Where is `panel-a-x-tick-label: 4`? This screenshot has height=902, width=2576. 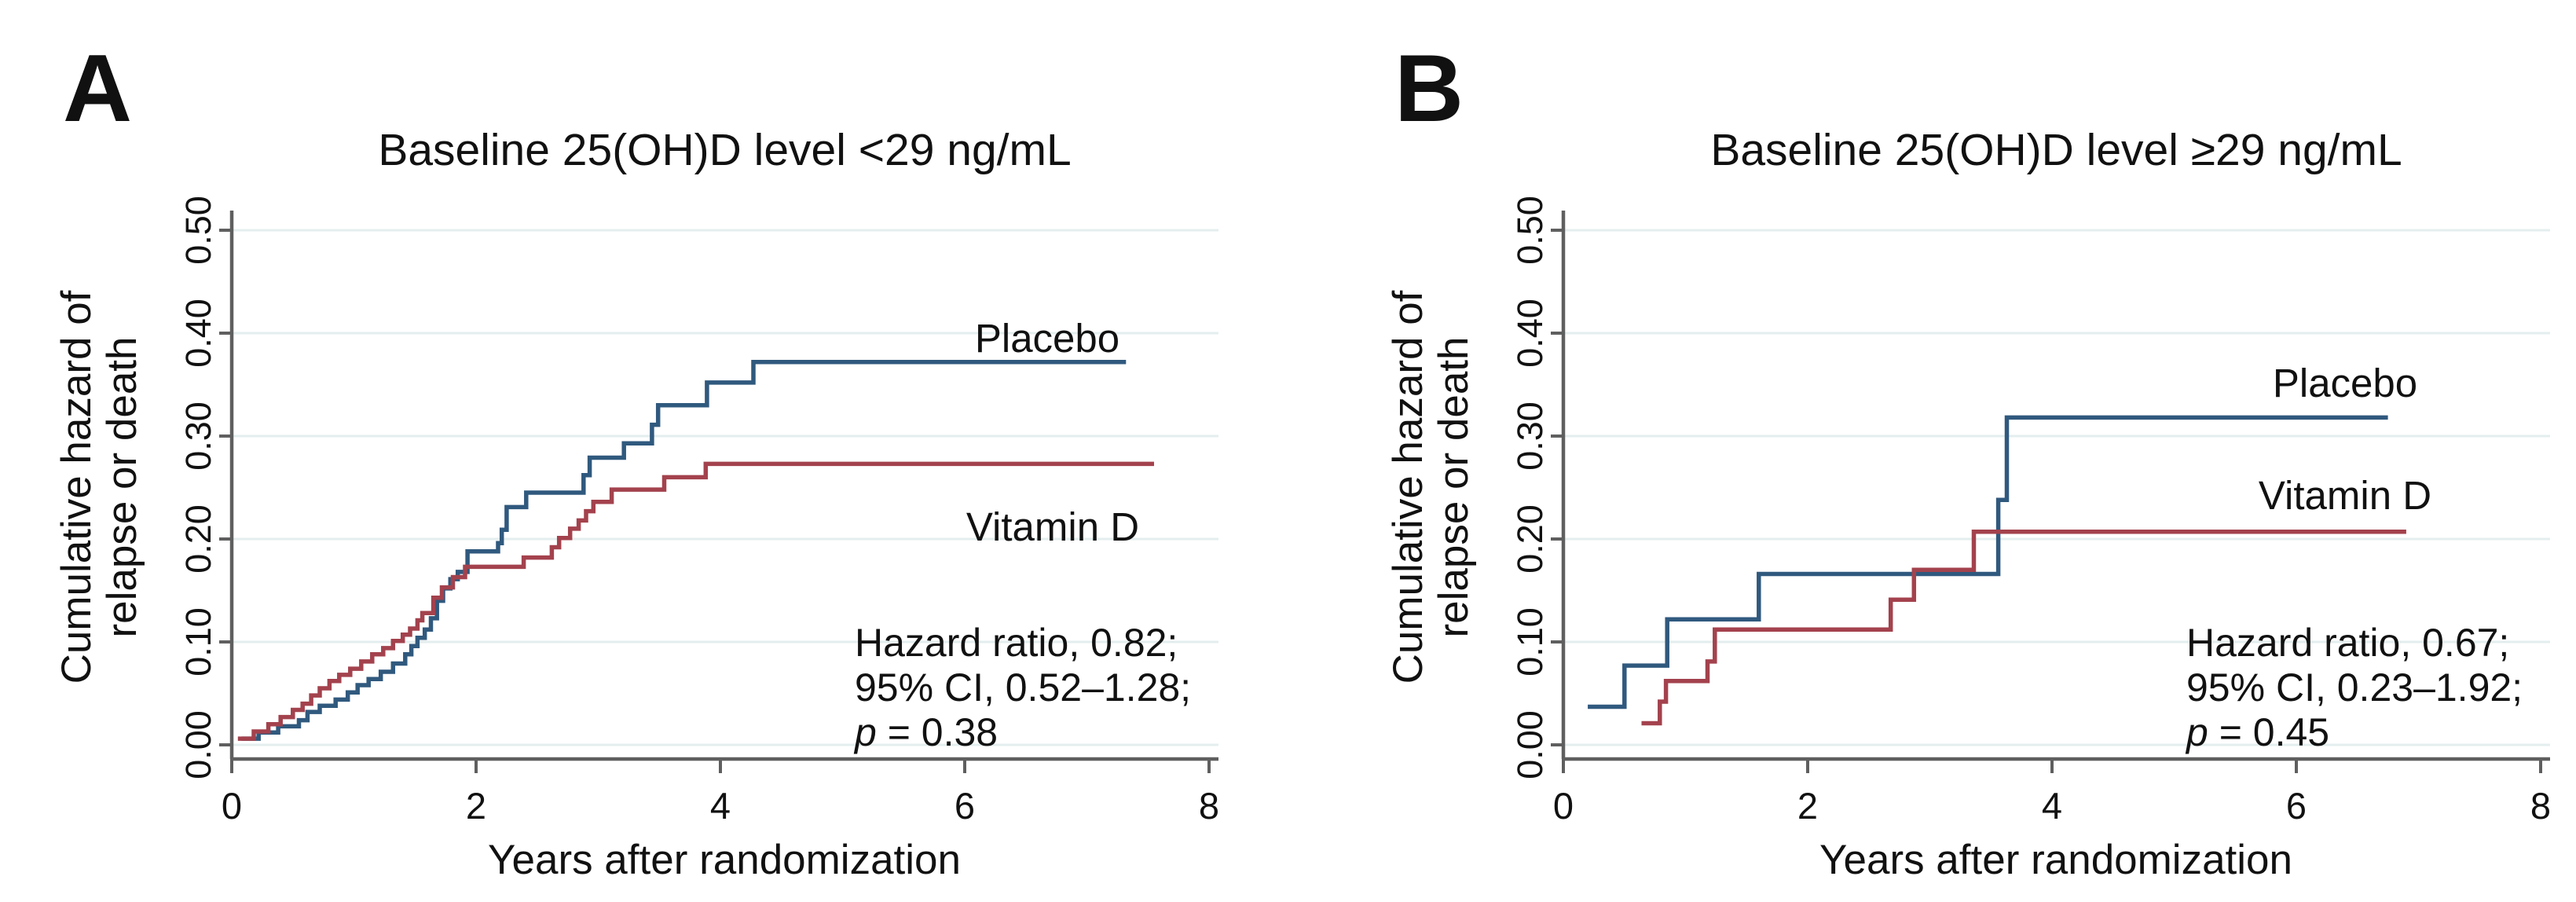 panel-a-x-tick-label: 4 is located at coordinates (720, 806).